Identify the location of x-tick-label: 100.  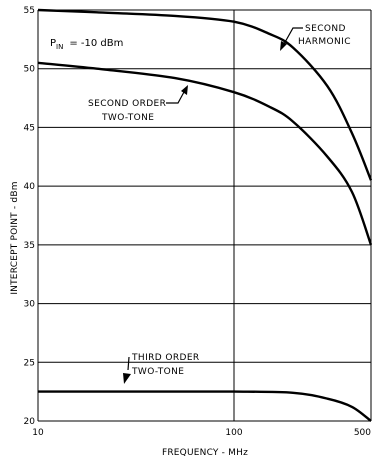
(233, 433).